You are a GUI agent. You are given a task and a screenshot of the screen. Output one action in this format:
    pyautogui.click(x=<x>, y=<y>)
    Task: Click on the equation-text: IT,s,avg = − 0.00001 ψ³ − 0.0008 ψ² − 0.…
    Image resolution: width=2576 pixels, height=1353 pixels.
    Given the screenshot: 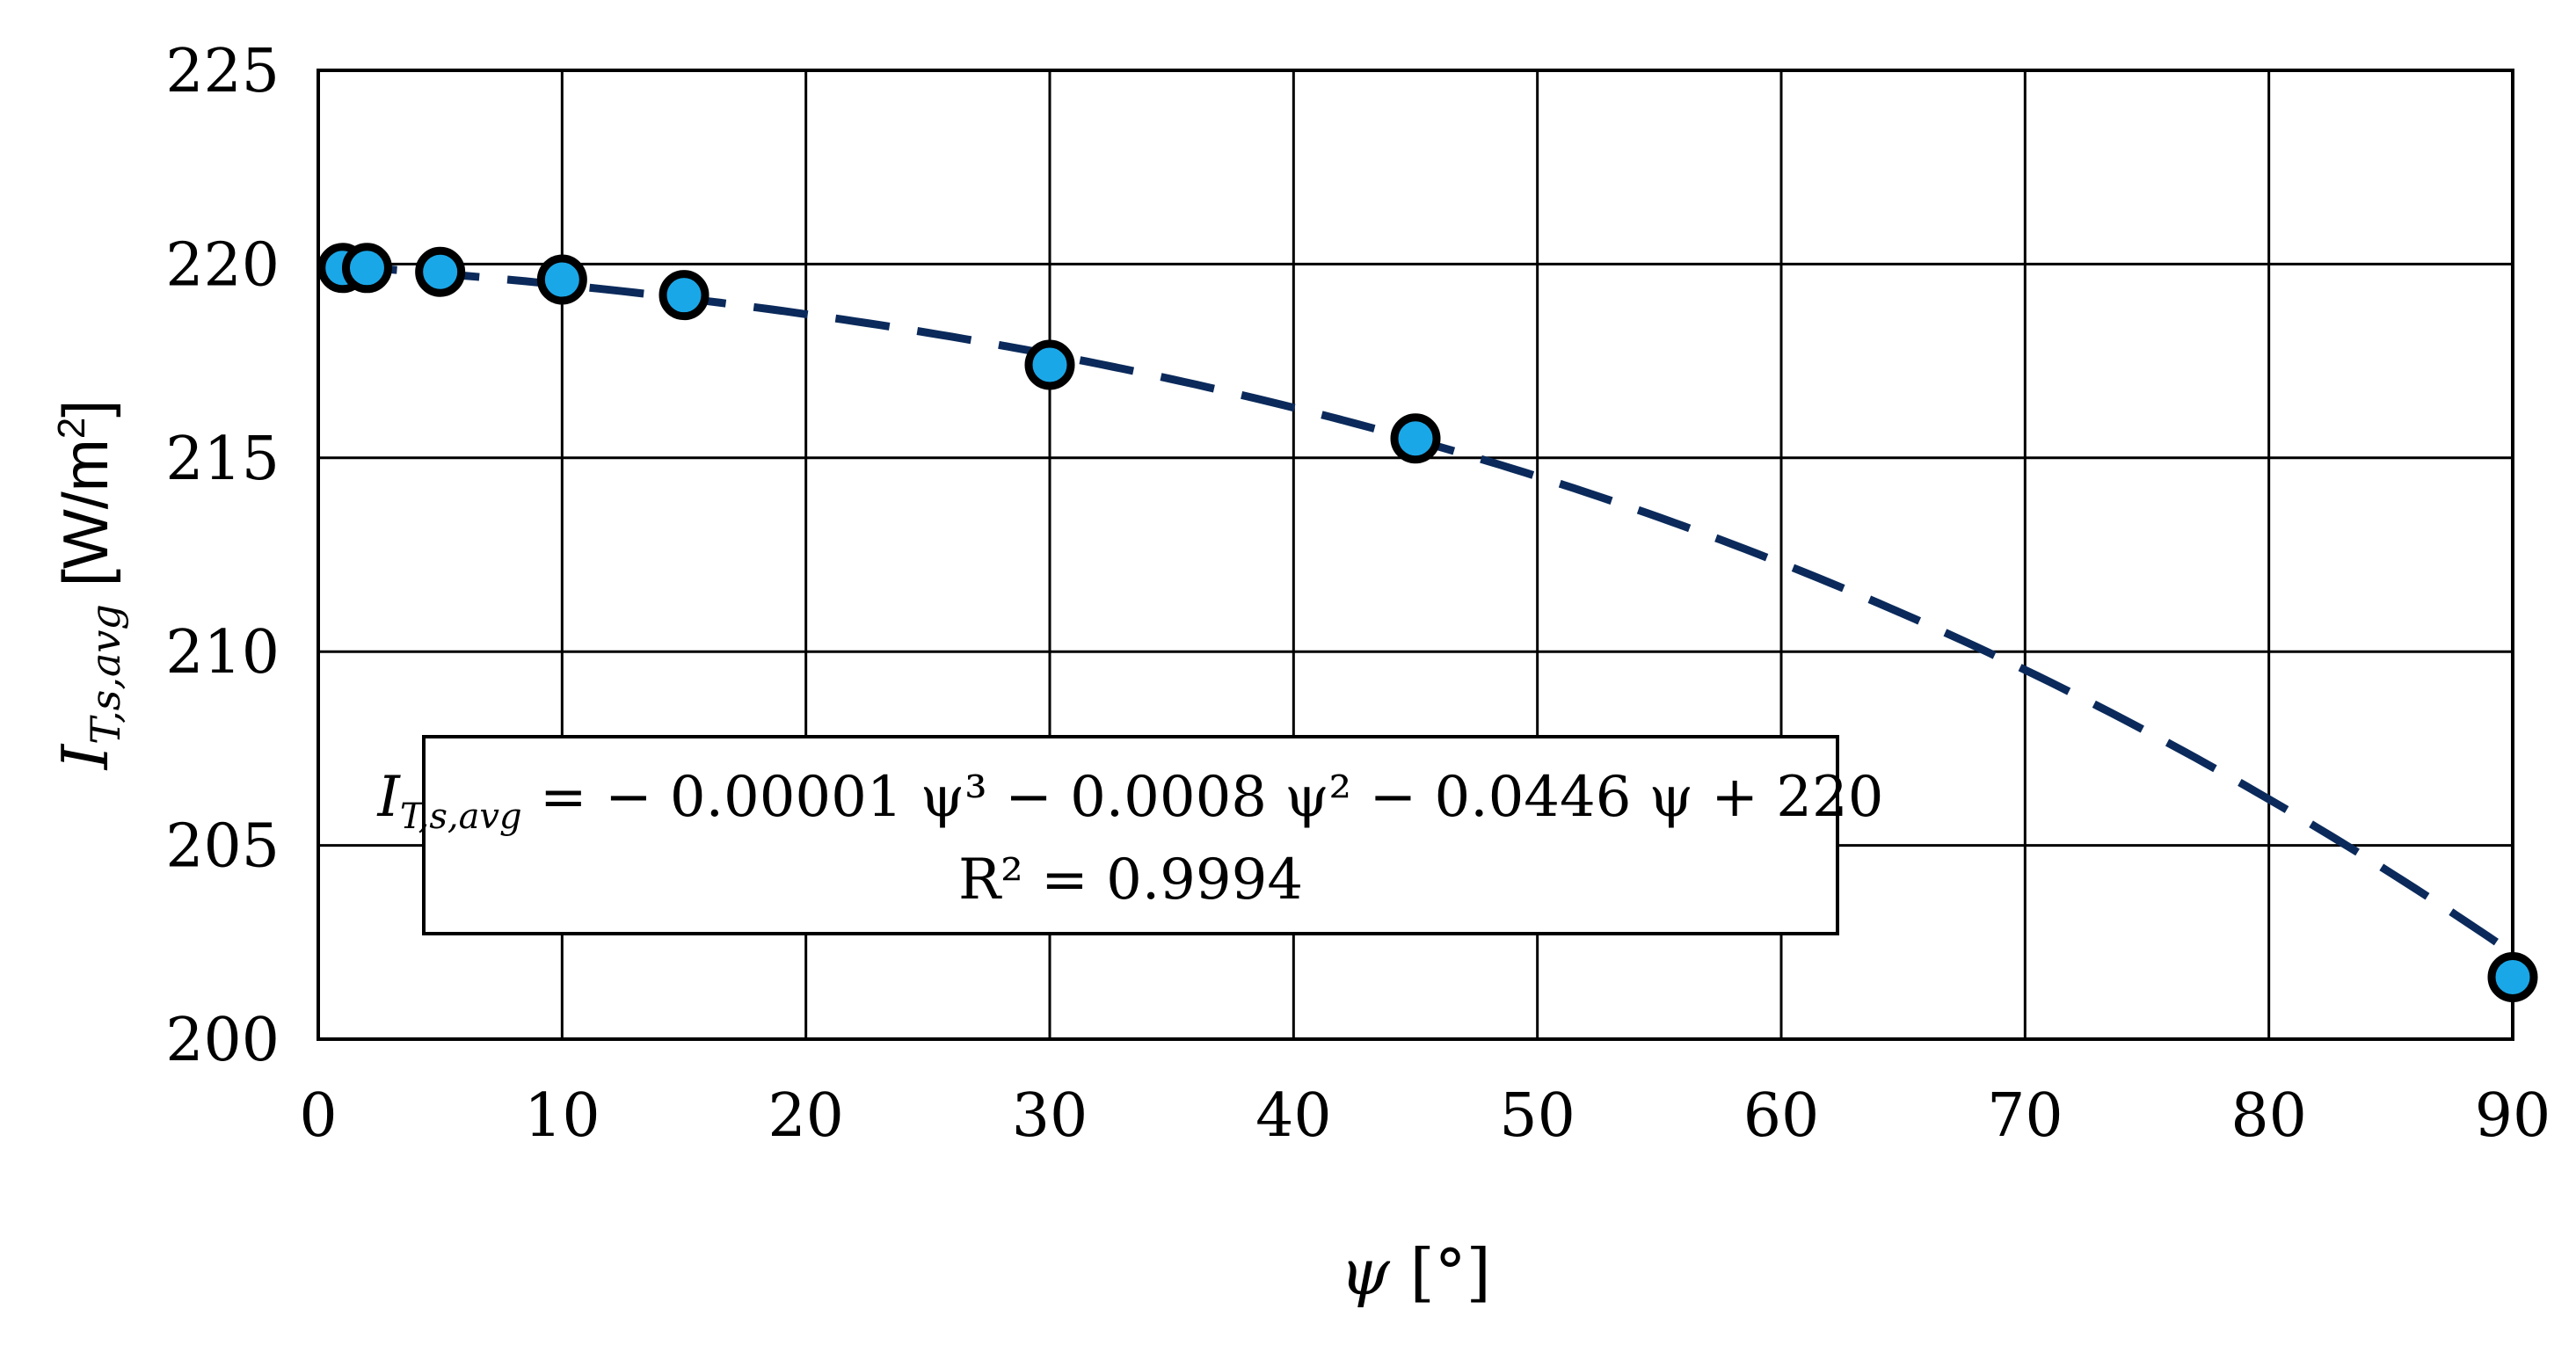 What is the action you would take?
    pyautogui.click(x=1130, y=801)
    